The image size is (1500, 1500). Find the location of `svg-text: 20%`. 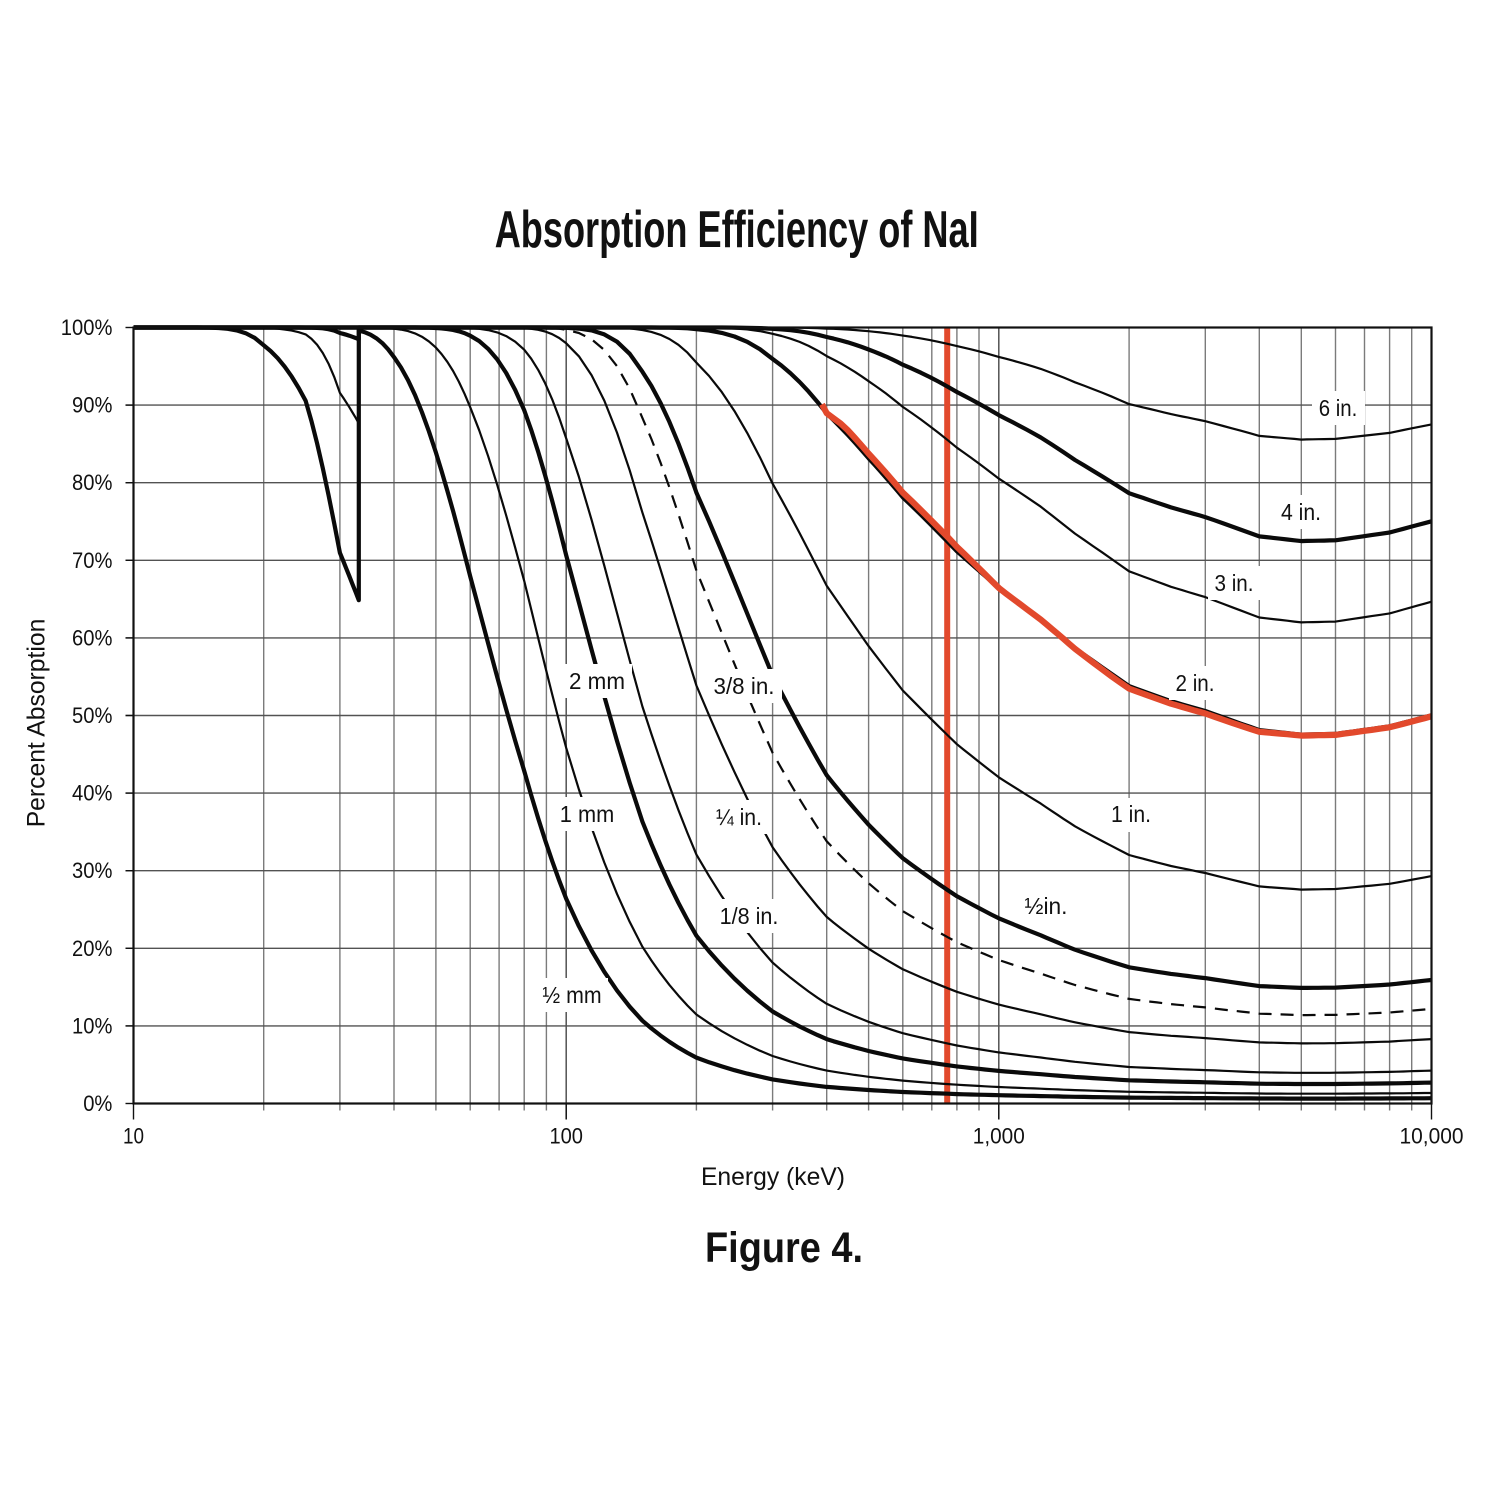

svg-text: 20% is located at coordinates (92, 948).